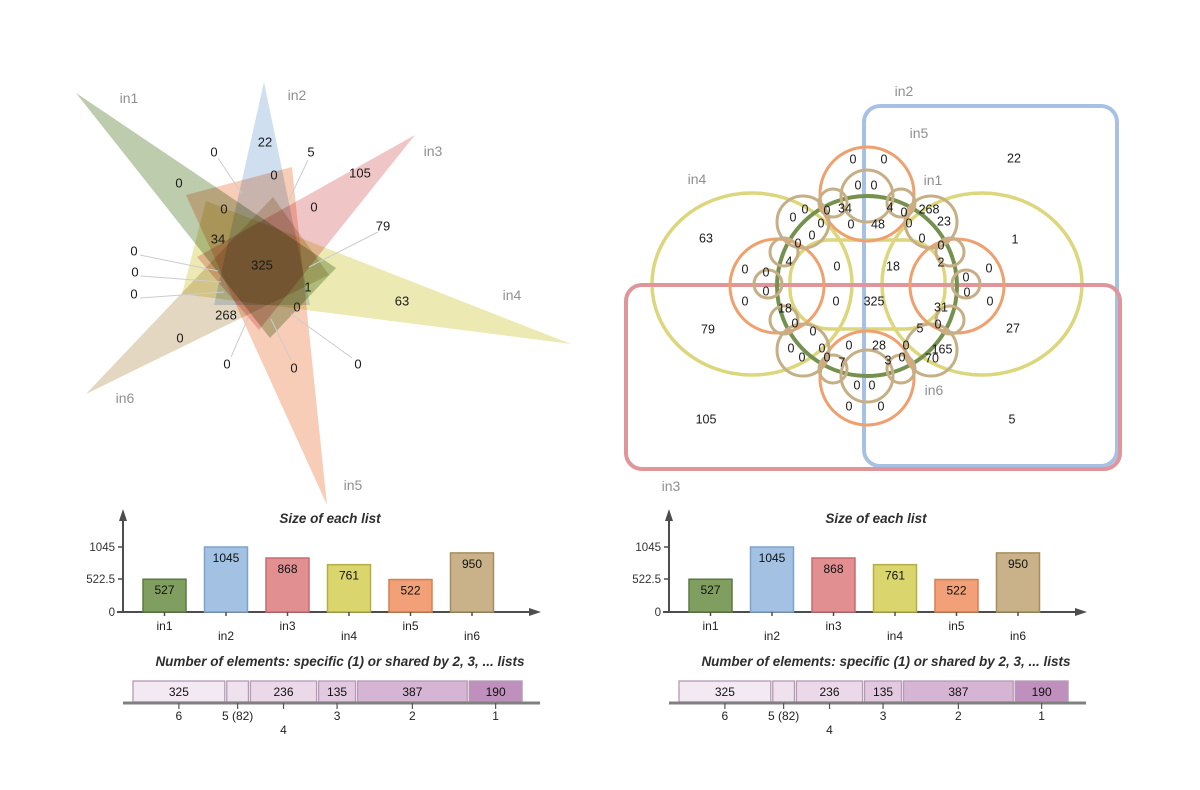  What do you see at coordinates (932, 359) in the screenshot?
I see `venn-region-count: 70` at bounding box center [932, 359].